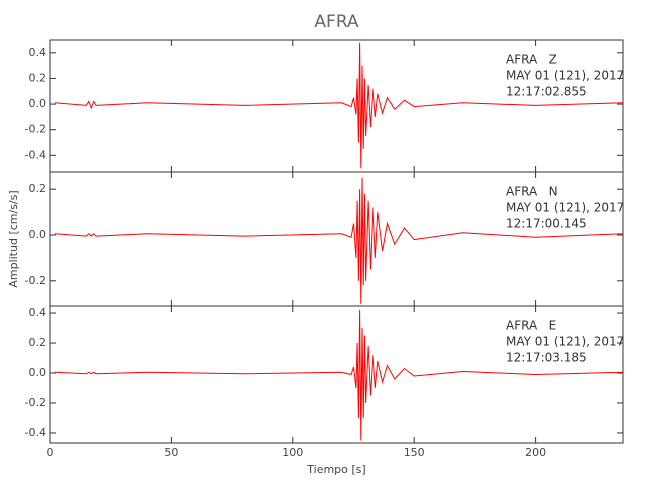 This screenshot has height=500, width=650. I want to click on x-tick-label: 150, so click(414, 452).